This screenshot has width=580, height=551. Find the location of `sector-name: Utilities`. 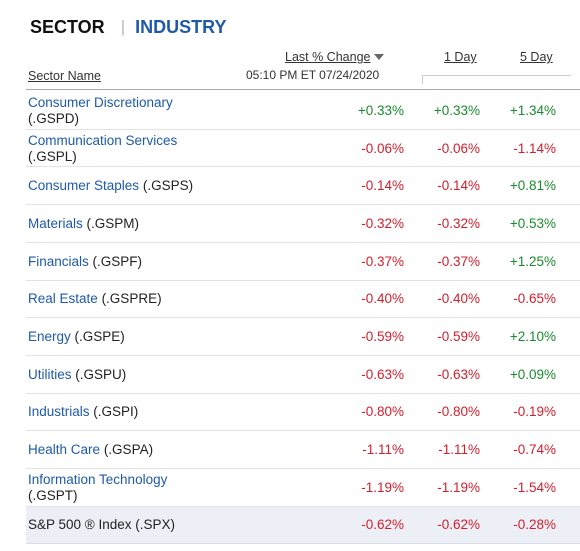

sector-name: Utilities is located at coordinates (50, 374).